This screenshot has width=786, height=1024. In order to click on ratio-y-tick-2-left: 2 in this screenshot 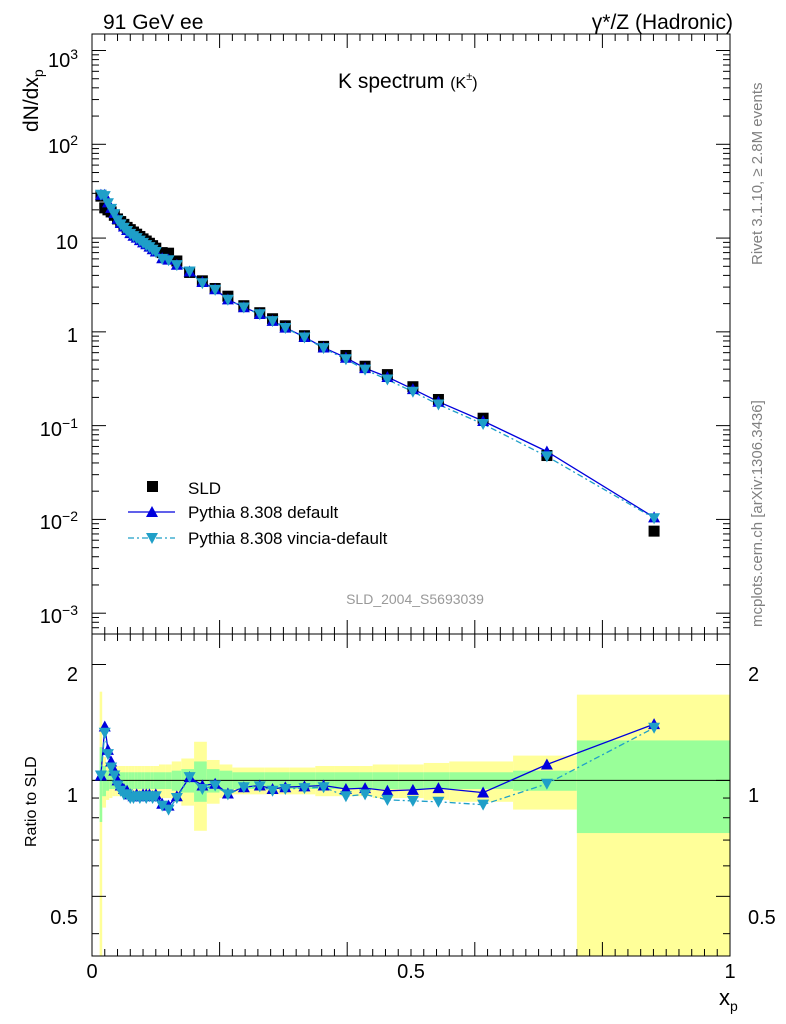, I will do `click(72, 675)`.